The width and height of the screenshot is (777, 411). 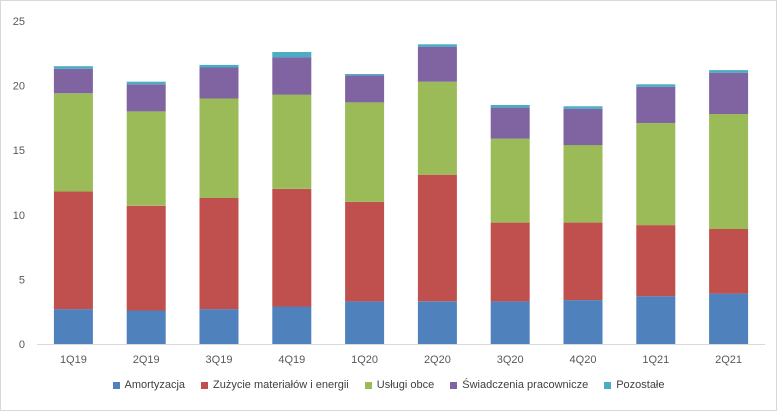 What do you see at coordinates (437, 360) in the screenshot?
I see `x-tick-label: 2Q20` at bounding box center [437, 360].